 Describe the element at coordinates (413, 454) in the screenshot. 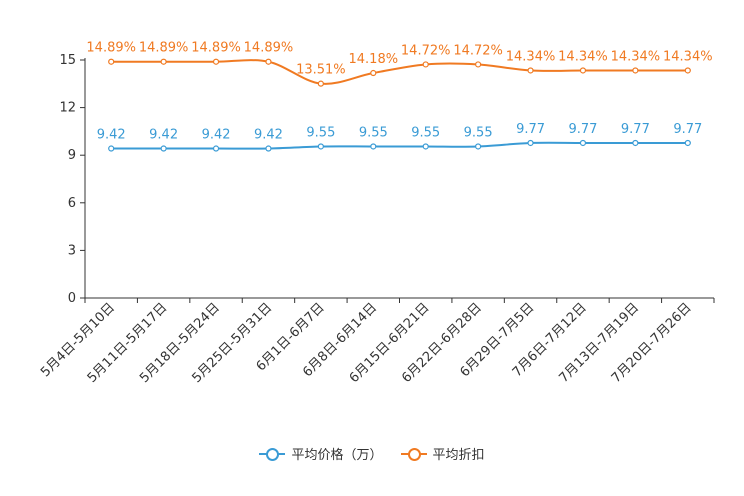

I see `legend-swatch-discount` at that location.